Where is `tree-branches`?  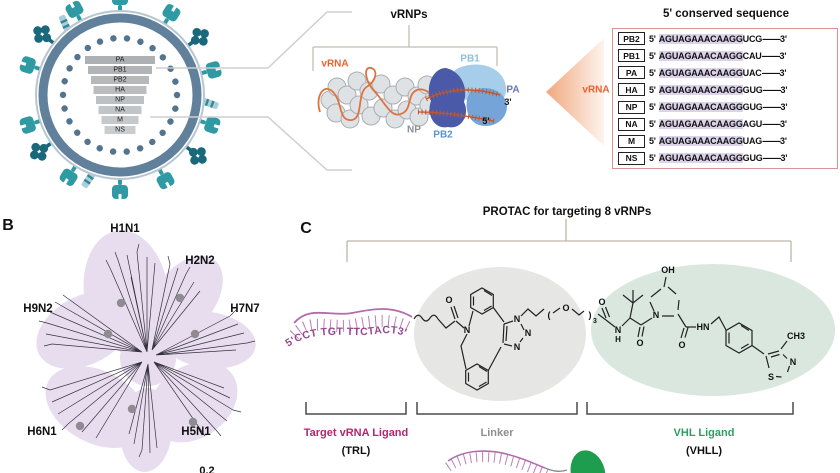 tree-branches is located at coordinates (147, 350).